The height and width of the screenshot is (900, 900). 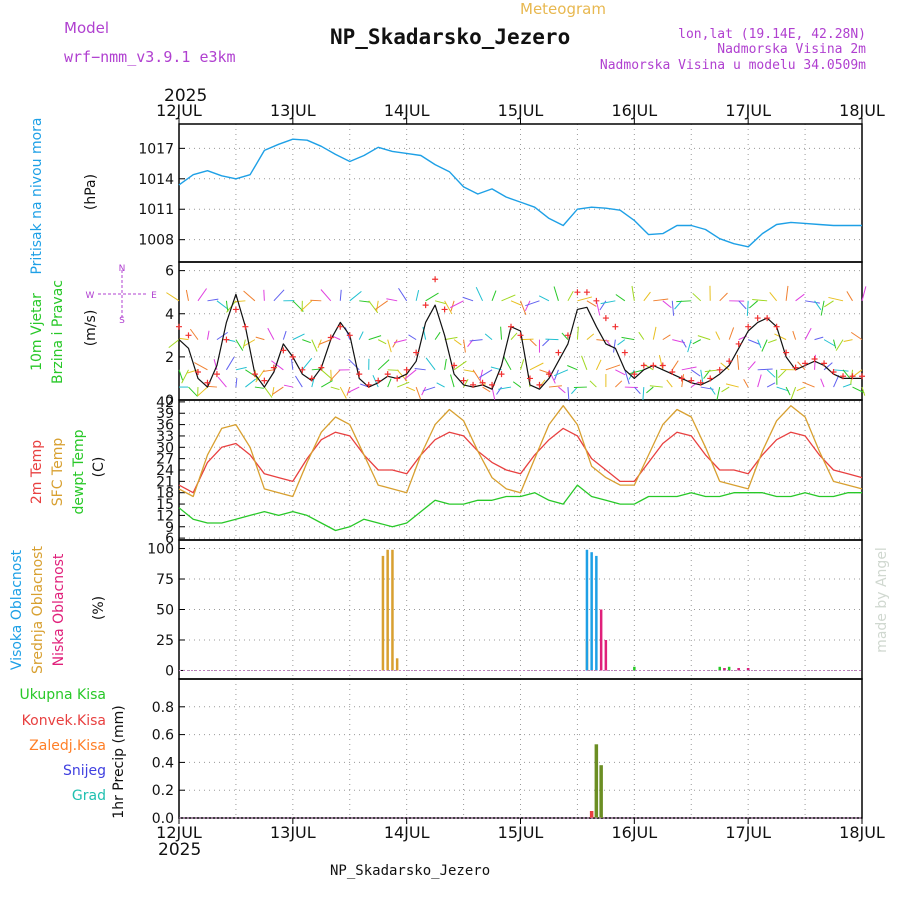 I want to click on precip-legend-total: Ukupna Kisa, so click(x=62, y=695).